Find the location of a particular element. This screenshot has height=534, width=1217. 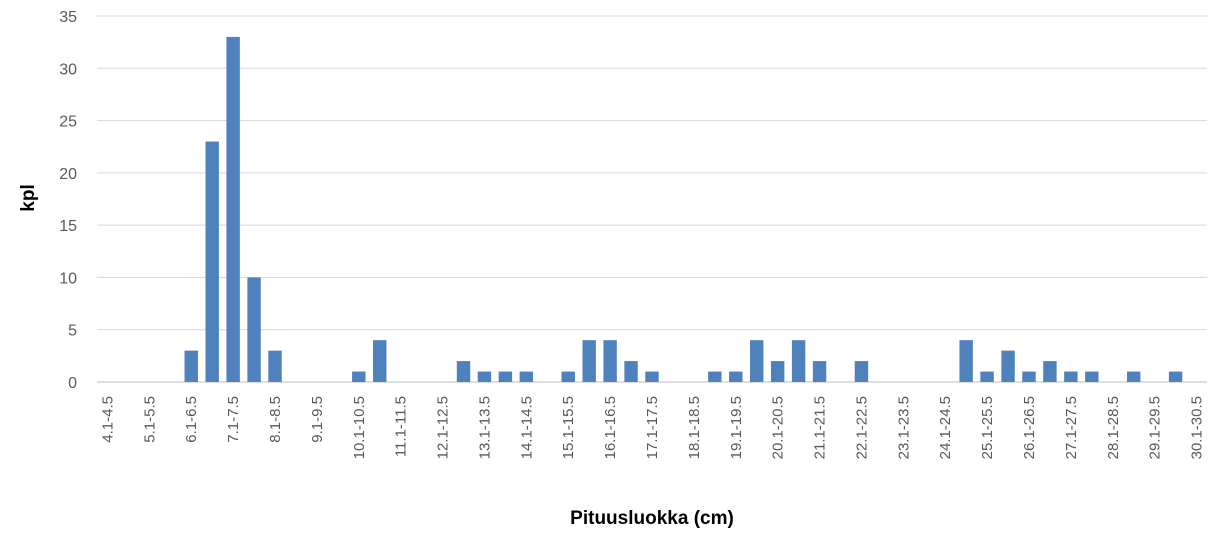

bar-6.1-6.5 is located at coordinates (191, 366).